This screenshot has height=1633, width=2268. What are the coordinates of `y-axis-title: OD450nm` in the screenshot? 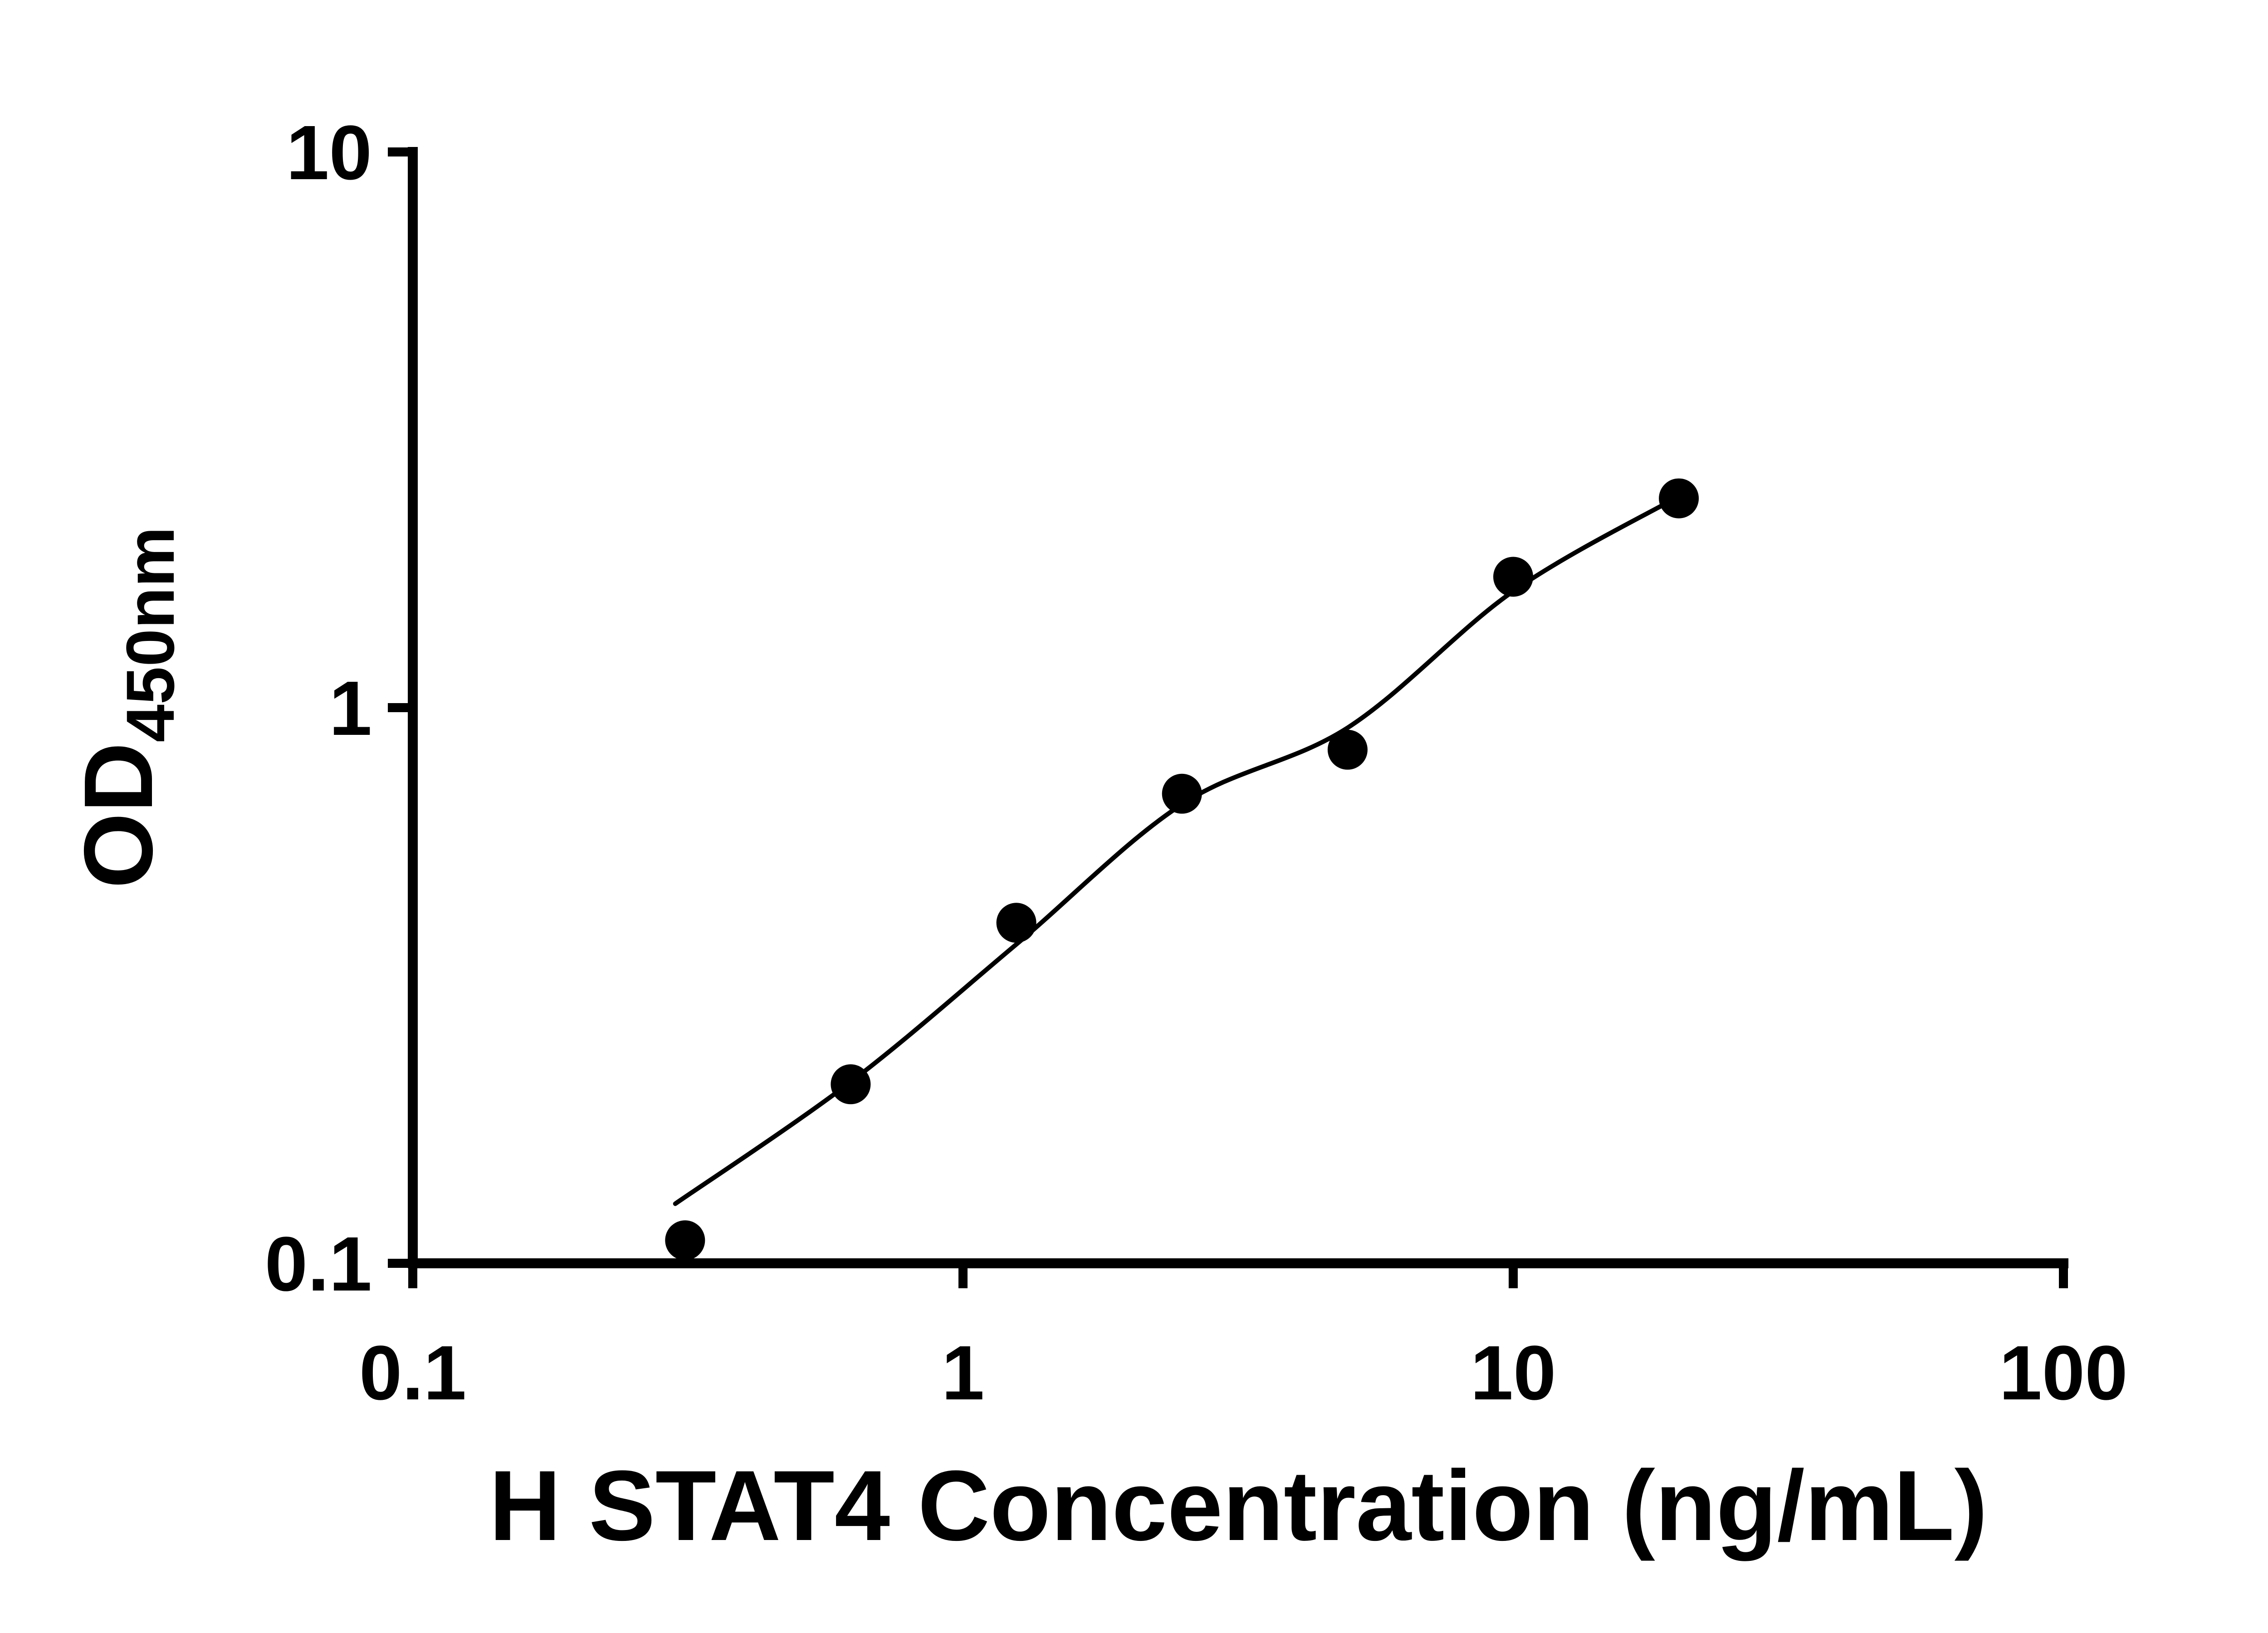 It's located at (126, 708).